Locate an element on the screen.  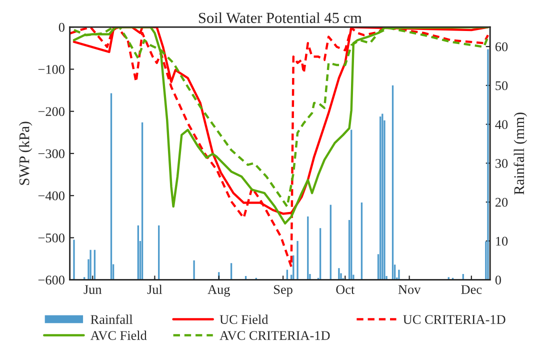
y2-tick-label: 20 is located at coordinates (501, 202).